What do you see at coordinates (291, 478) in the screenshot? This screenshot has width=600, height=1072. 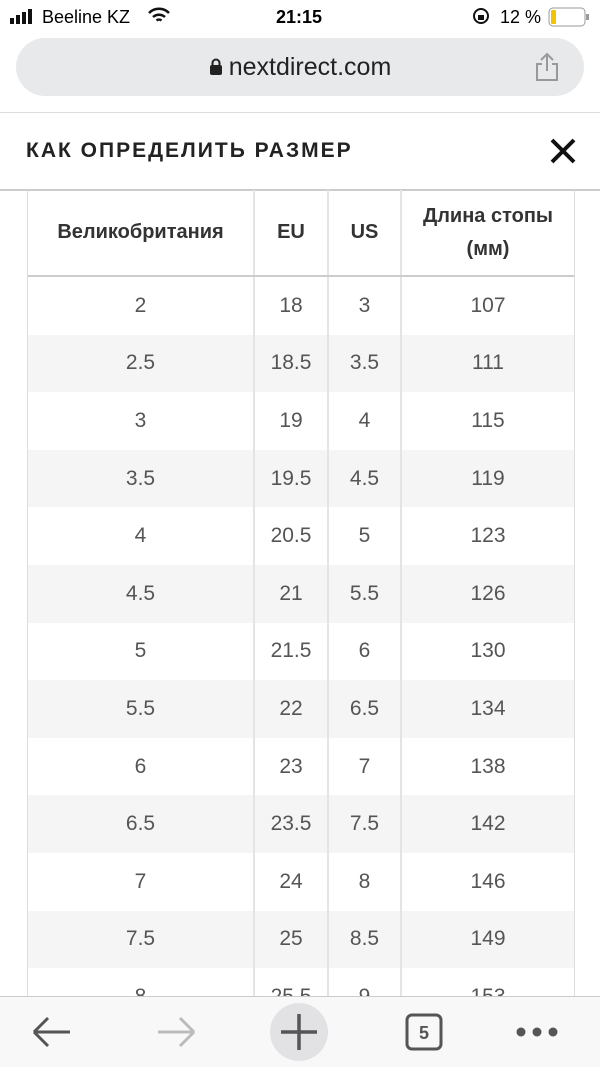 I see `table-cell: 19.5` at bounding box center [291, 478].